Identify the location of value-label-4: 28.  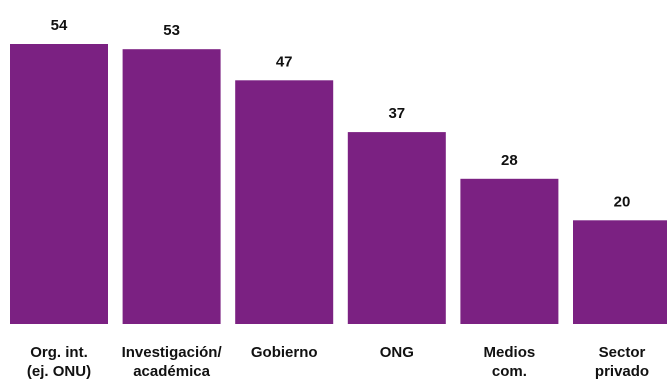
(509, 160).